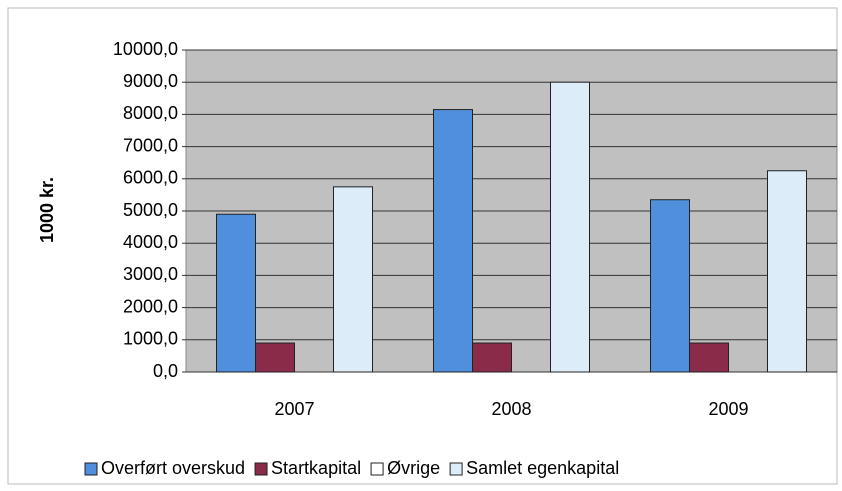  Describe the element at coordinates (150, 274) in the screenshot. I see `y-tick-label: 3000,0` at that location.